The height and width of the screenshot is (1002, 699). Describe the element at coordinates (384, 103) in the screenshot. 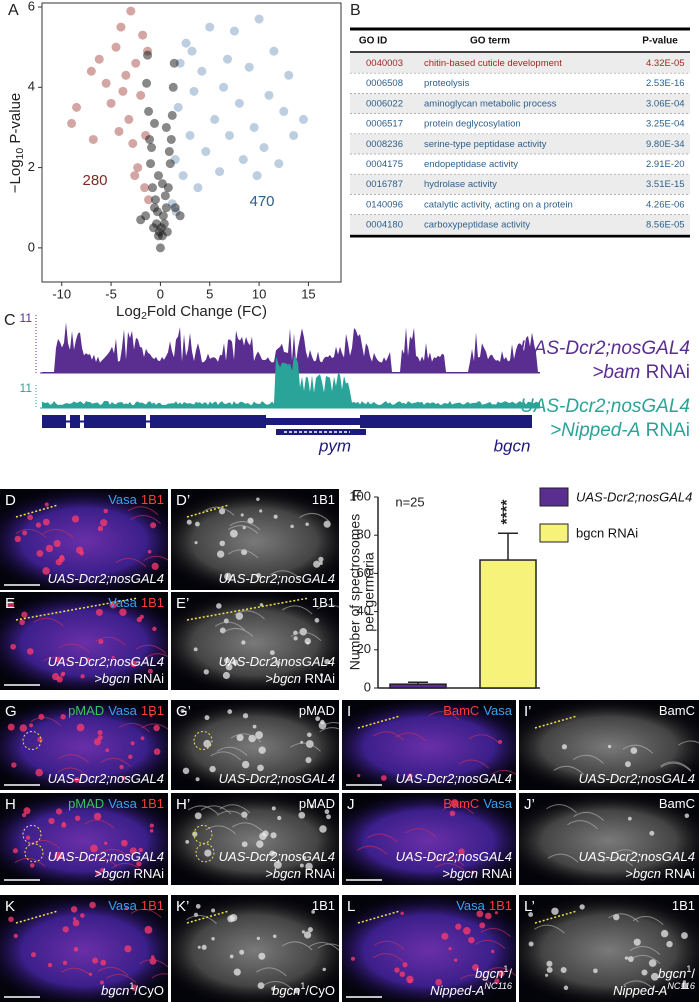

I see `table-cell: 0006022` at that location.